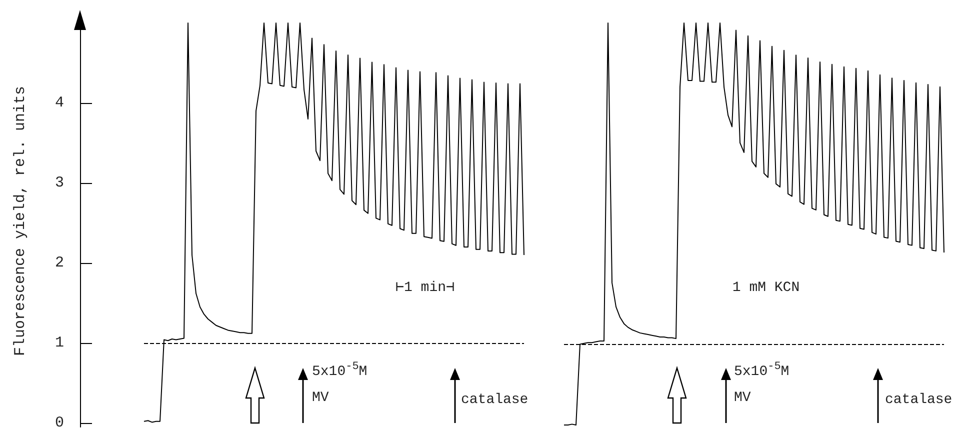  I want to click on y-tick-label: 1, so click(59, 343).